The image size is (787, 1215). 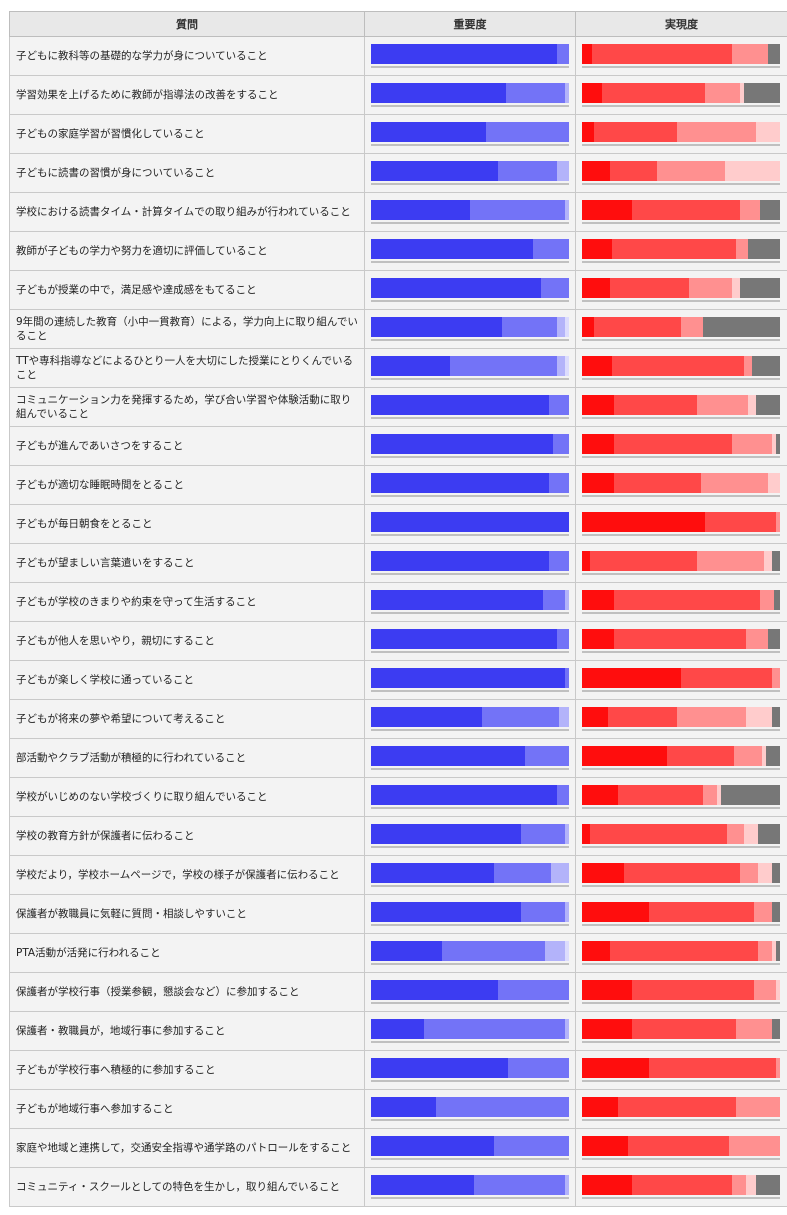 What do you see at coordinates (187, 797) in the screenshot?
I see `question-label: 学校がいじめのない学校づくりに取り組んでいること` at bounding box center [187, 797].